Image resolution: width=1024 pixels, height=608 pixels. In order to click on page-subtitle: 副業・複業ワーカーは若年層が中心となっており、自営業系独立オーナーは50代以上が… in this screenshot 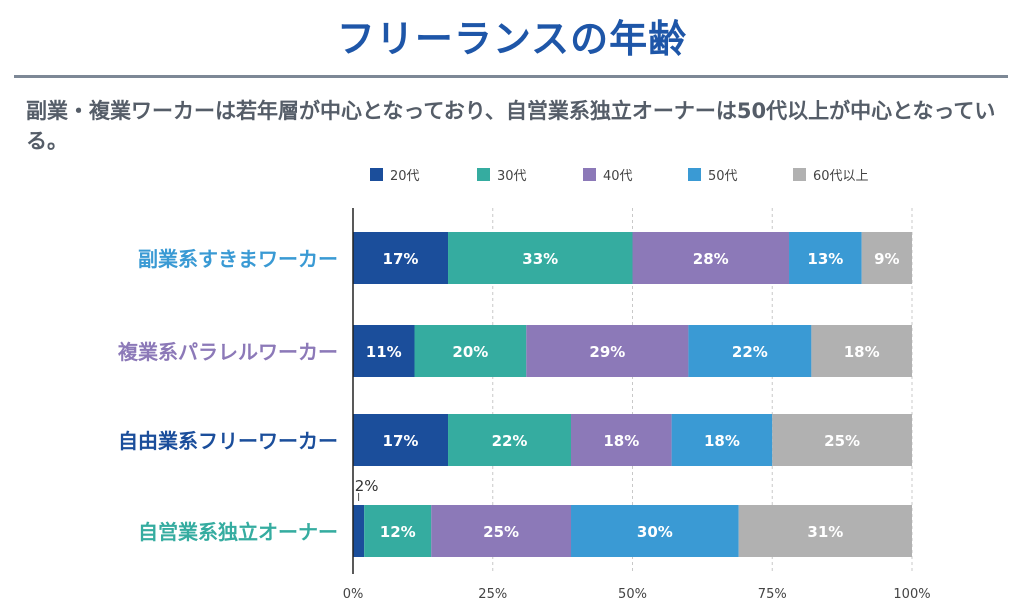, I will do `click(511, 126)`.